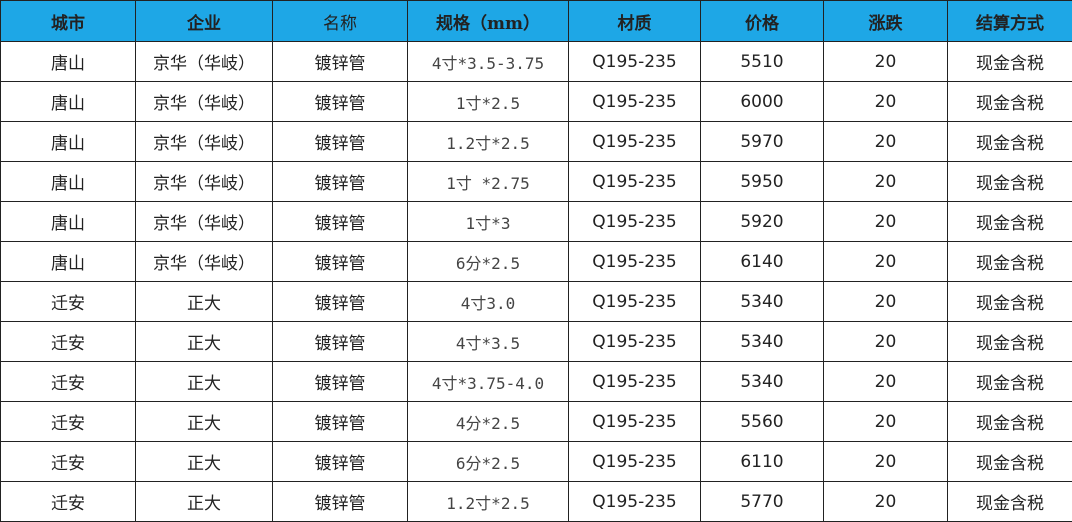  I want to click on cell-spec: 1寸*2.5, so click(488, 102).